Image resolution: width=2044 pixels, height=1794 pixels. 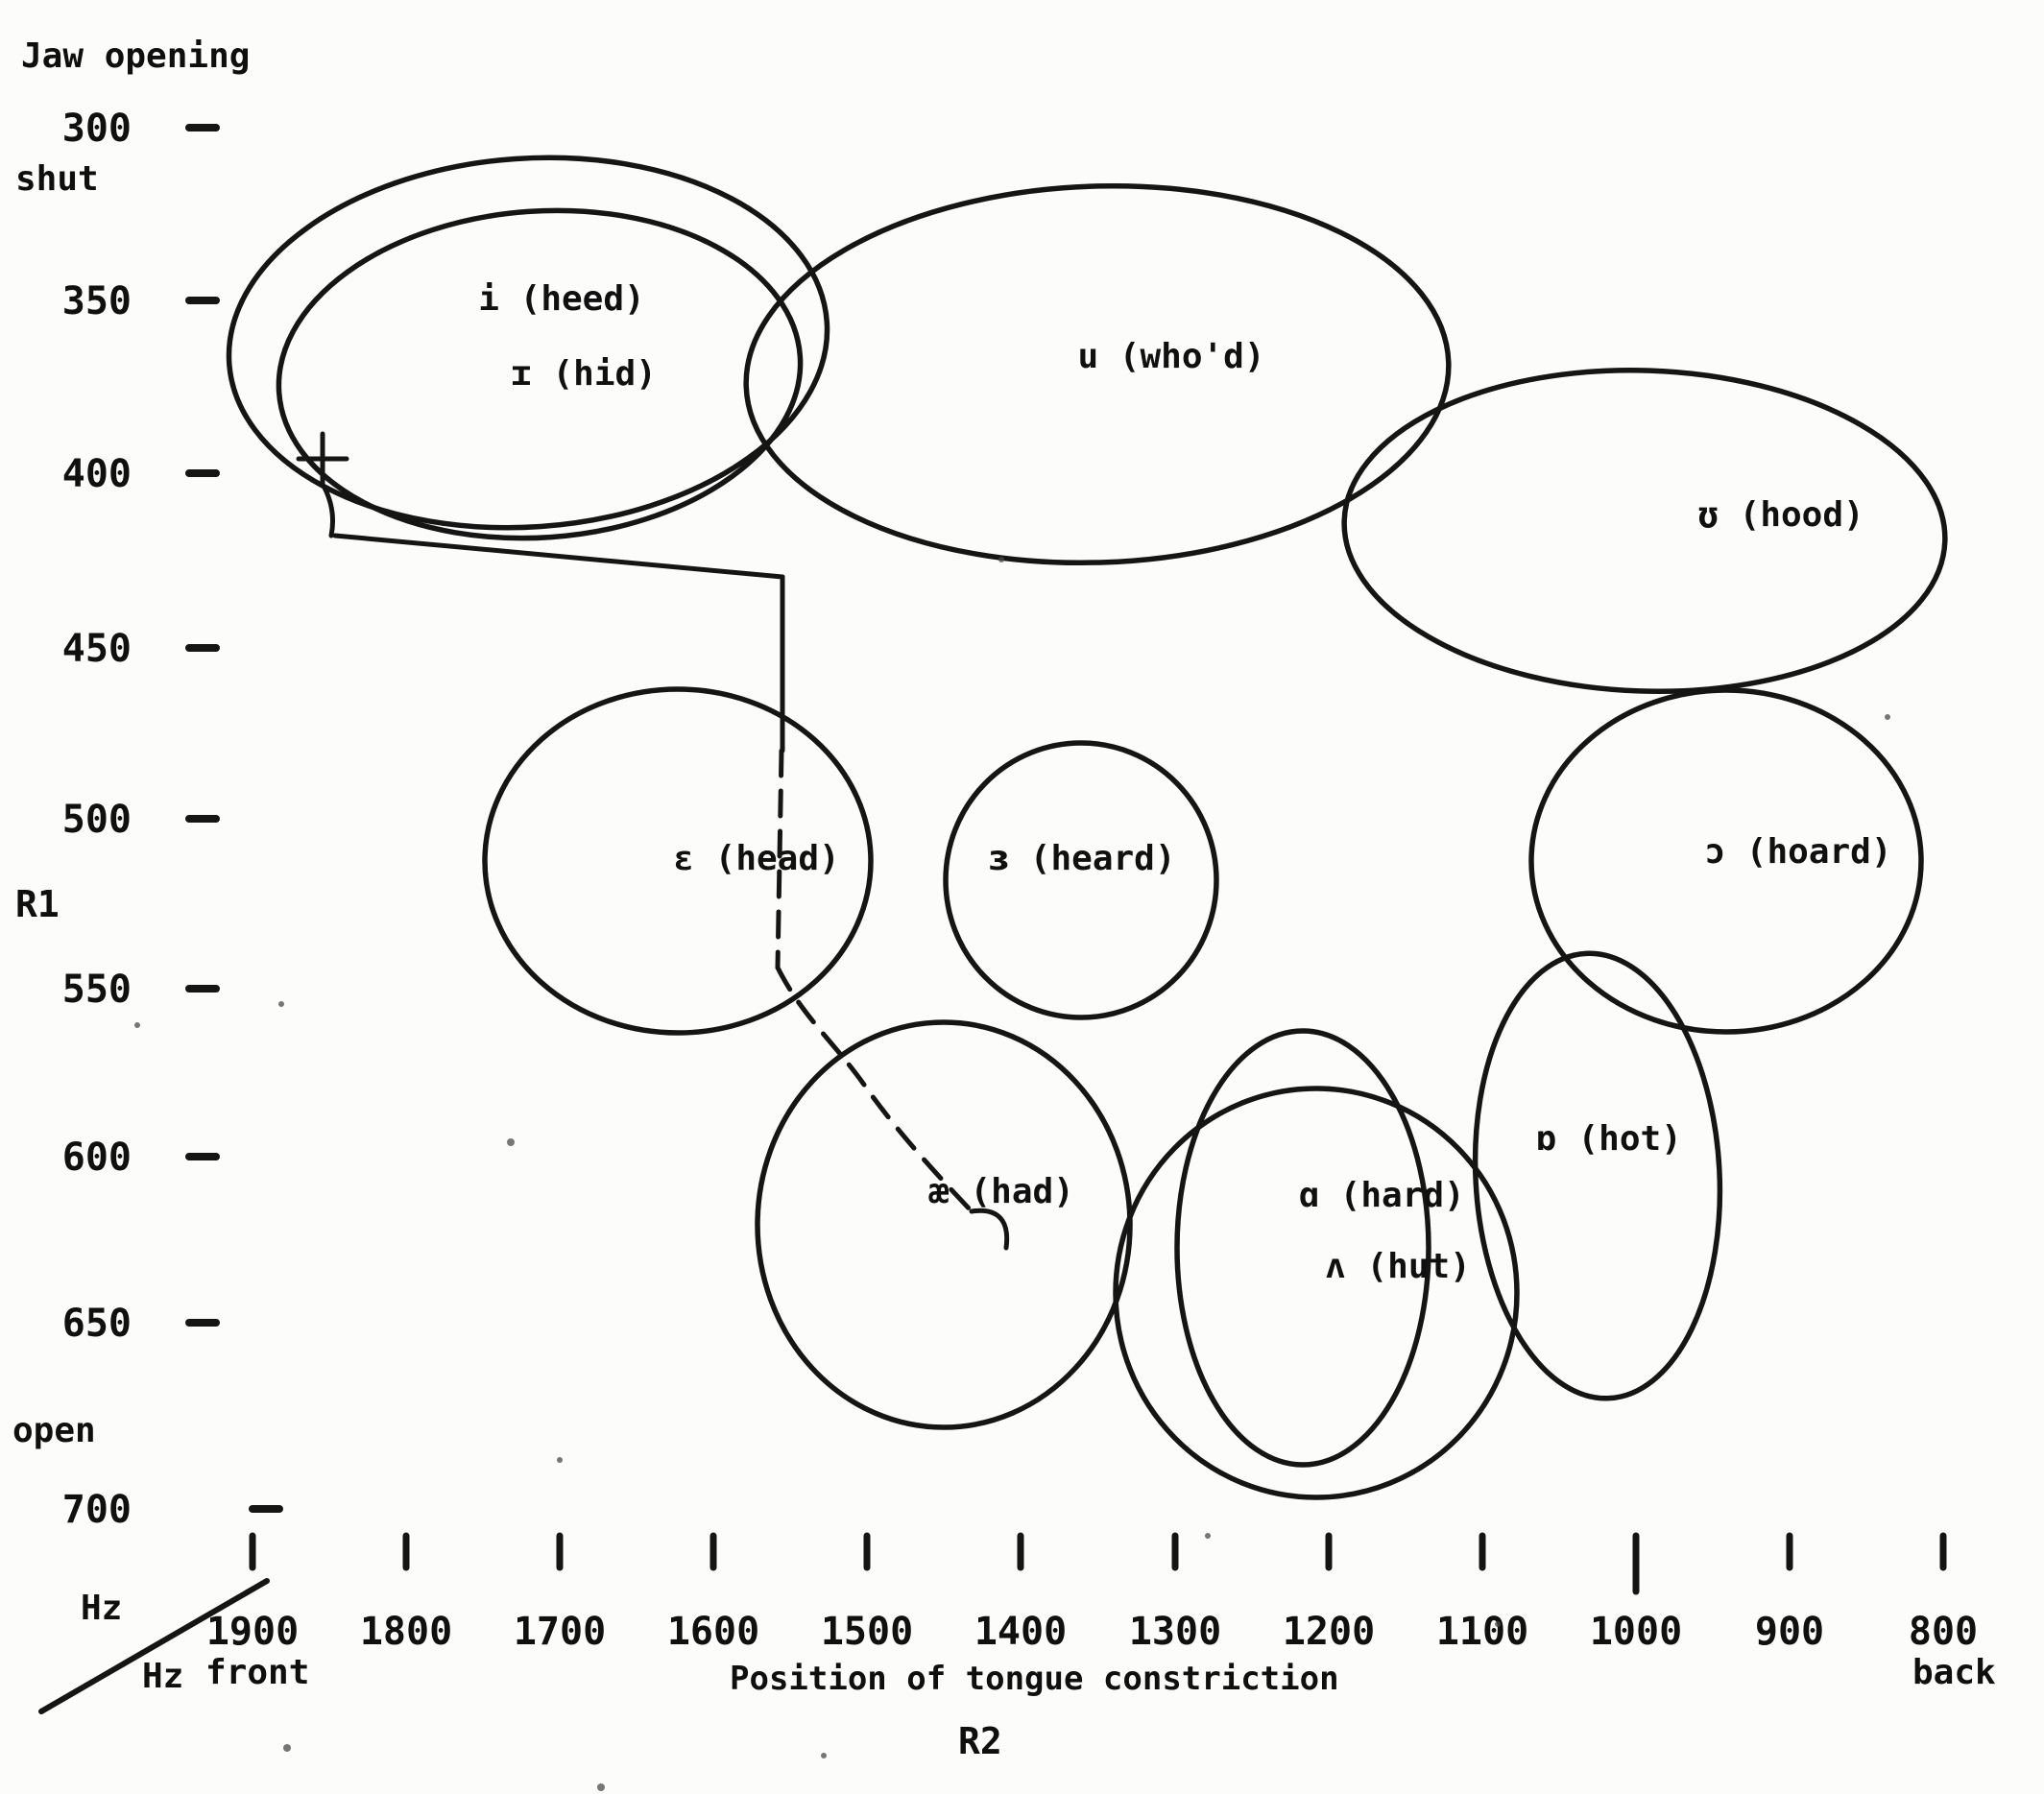 I want to click on y-axis-shut-label: shut, so click(x=57, y=179).